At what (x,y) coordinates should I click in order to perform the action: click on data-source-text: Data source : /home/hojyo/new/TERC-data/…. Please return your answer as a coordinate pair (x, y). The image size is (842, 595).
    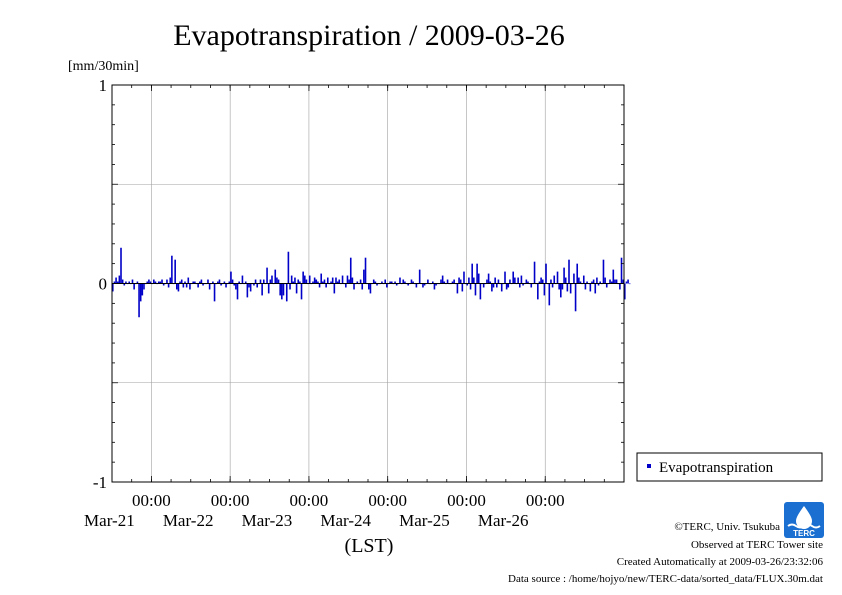
    Looking at the image, I should click on (665, 579).